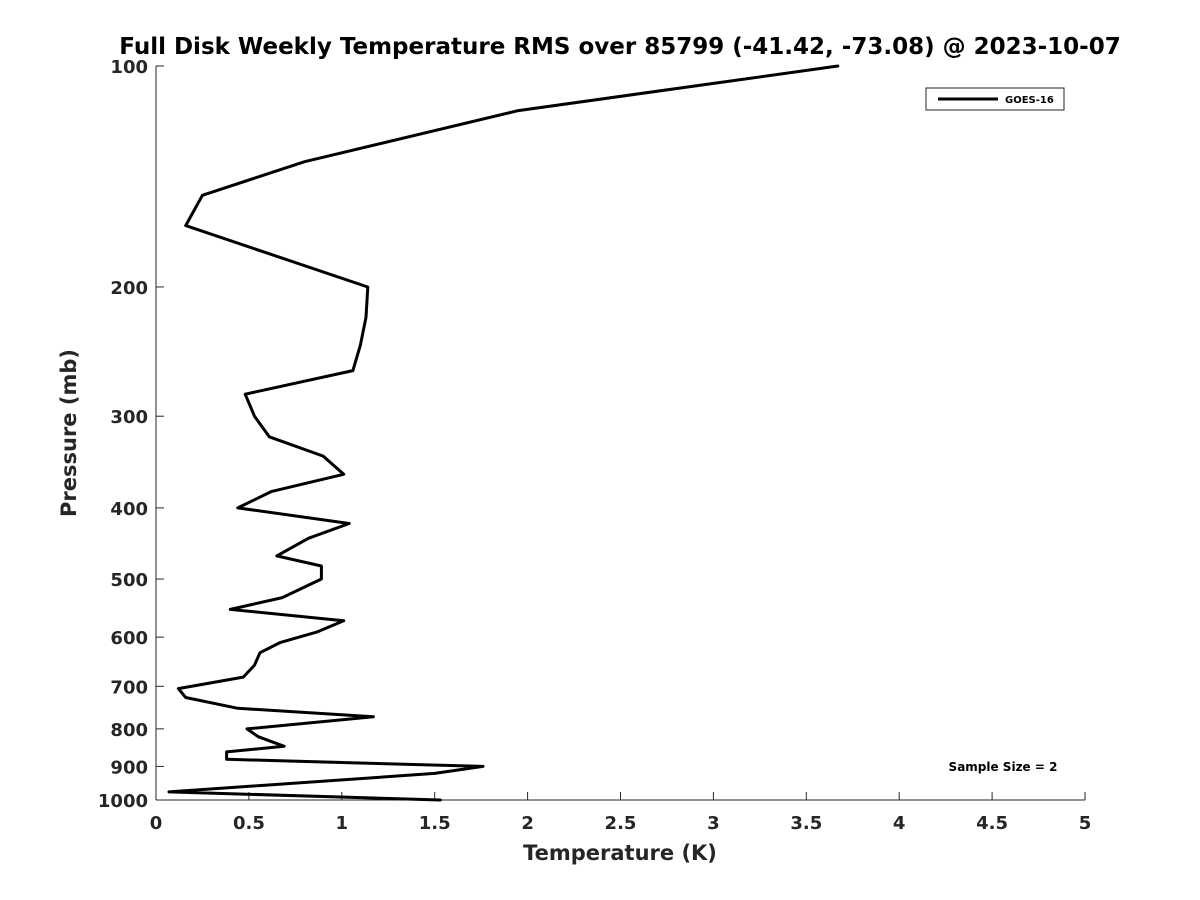 This screenshot has width=1200, height=900. I want to click on legend: GOES-16, so click(995, 99).